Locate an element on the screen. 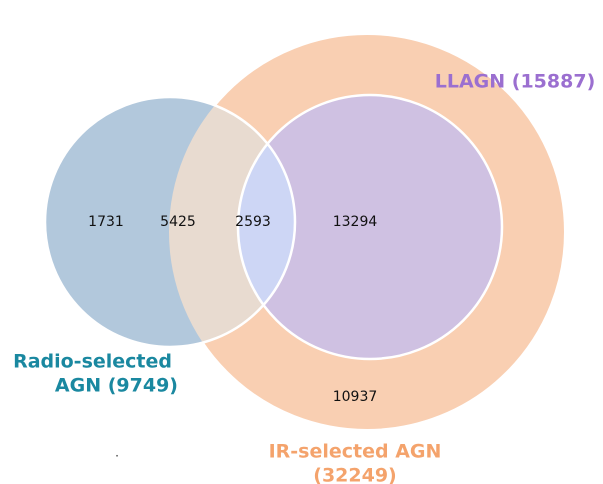 The width and height of the screenshot is (603, 484). ir-label: (32249) is located at coordinates (354, 474).